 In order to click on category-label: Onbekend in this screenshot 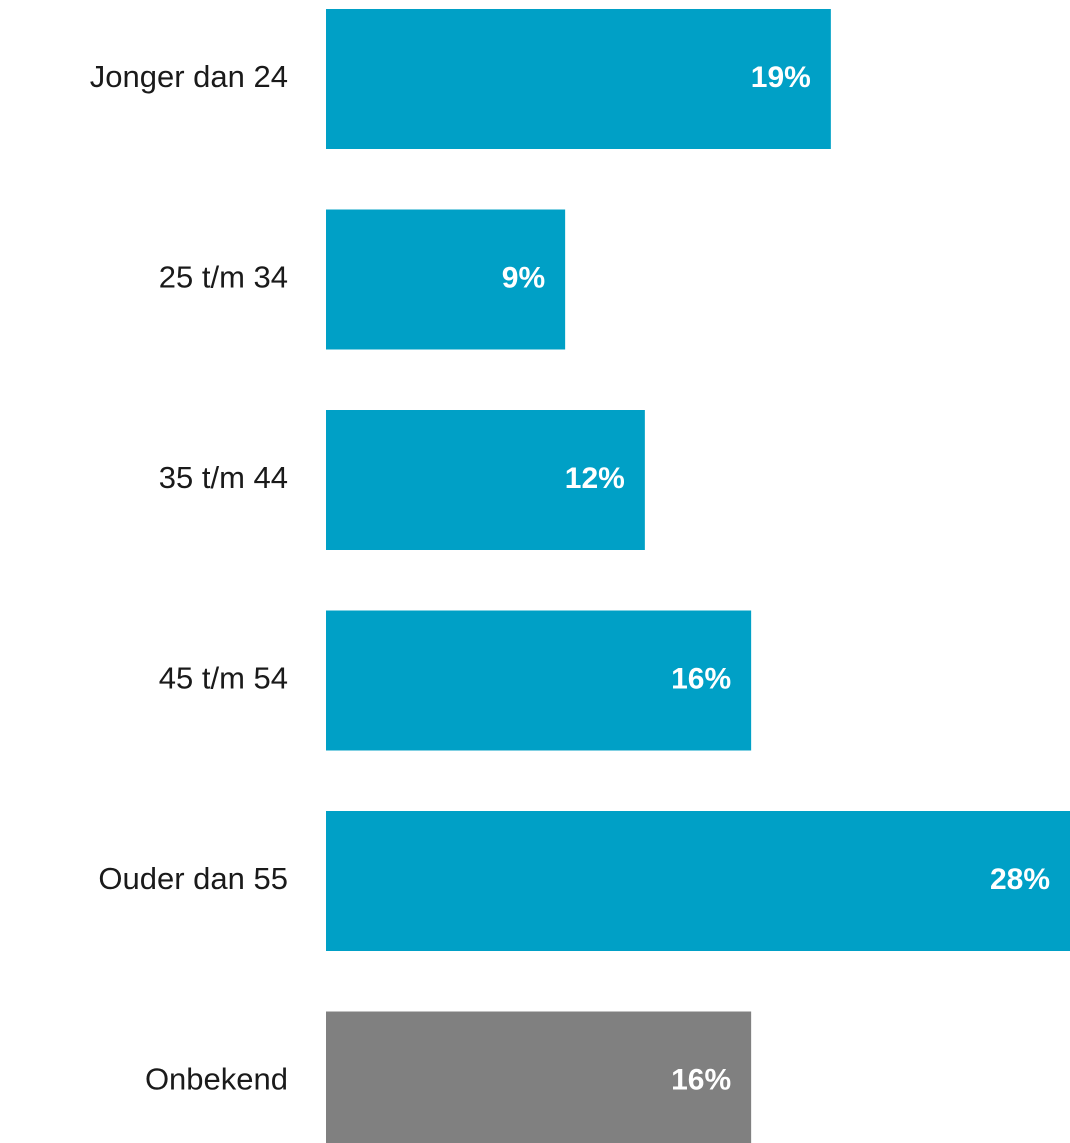, I will do `click(216, 1079)`.